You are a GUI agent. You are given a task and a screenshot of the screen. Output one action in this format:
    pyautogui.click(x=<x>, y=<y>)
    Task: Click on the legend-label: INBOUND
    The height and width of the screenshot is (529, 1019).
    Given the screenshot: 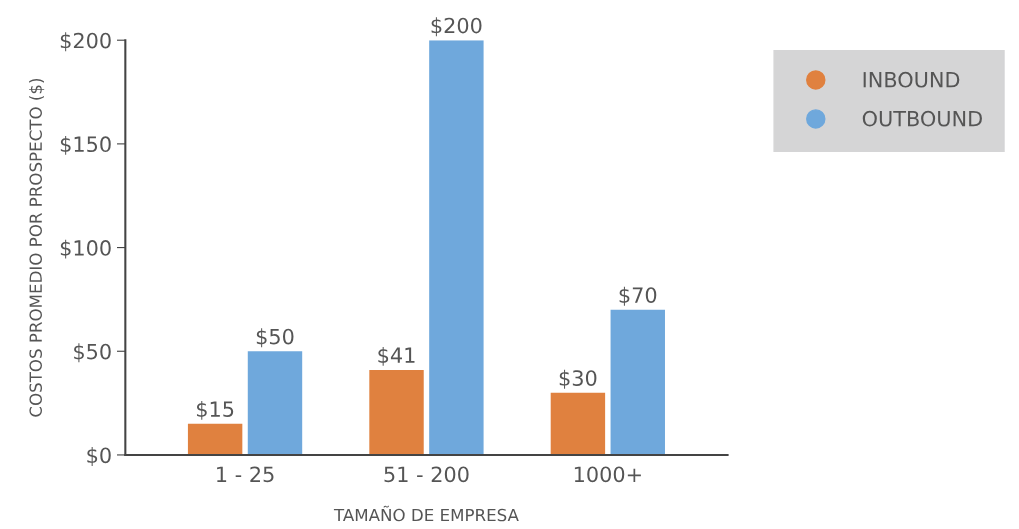 What is the action you would take?
    pyautogui.click(x=911, y=79)
    